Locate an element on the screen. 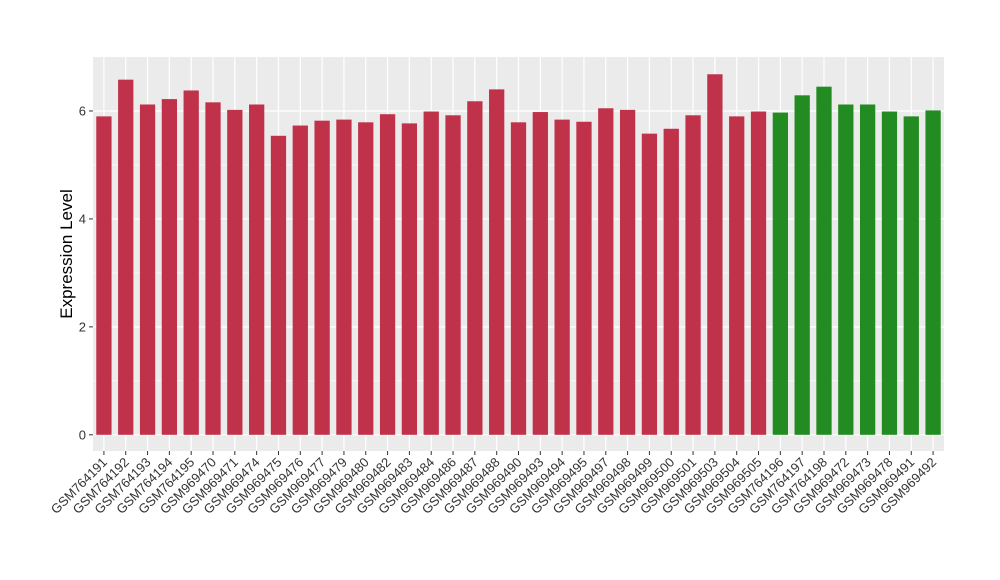 The height and width of the screenshot is (580, 1000). y-axis: 0 2 4 6 is located at coordinates (86, 272).